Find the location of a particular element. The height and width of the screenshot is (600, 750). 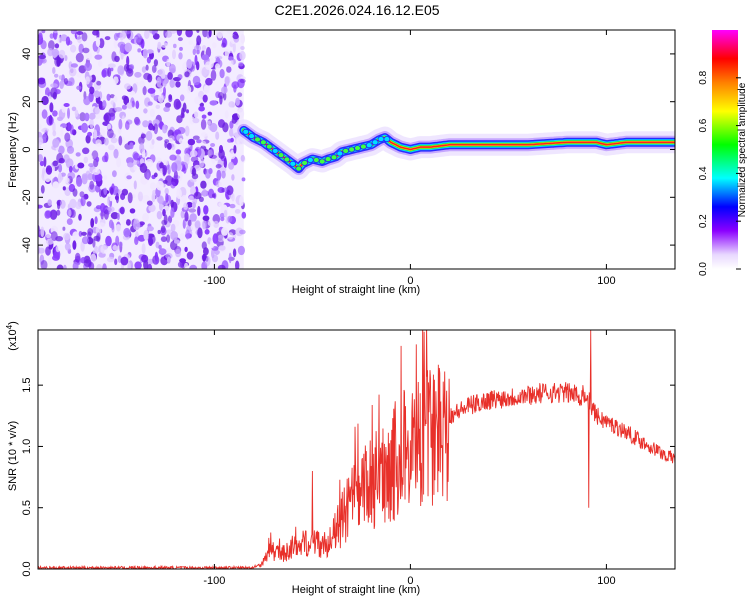

colorbar-tick-label: 0.0 is located at coordinates (703, 269).